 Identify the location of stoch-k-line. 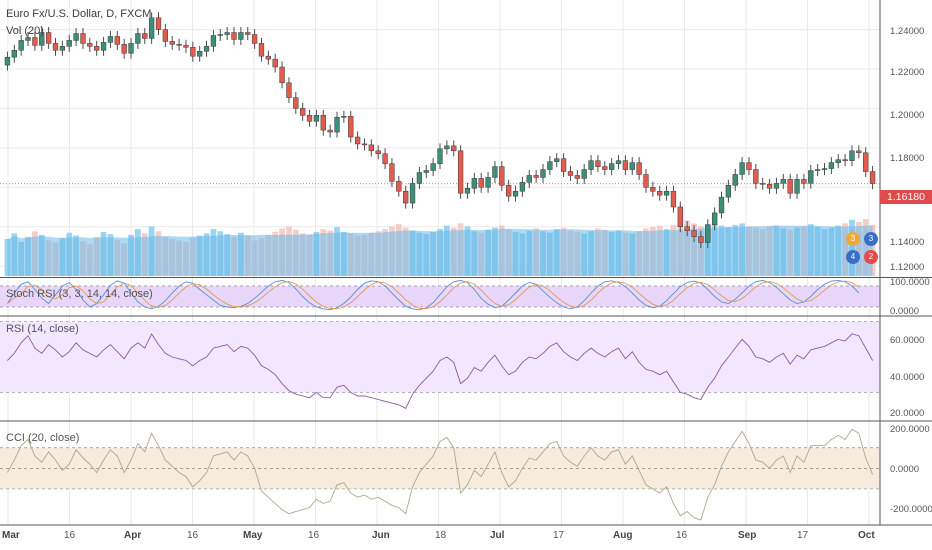
(433, 295).